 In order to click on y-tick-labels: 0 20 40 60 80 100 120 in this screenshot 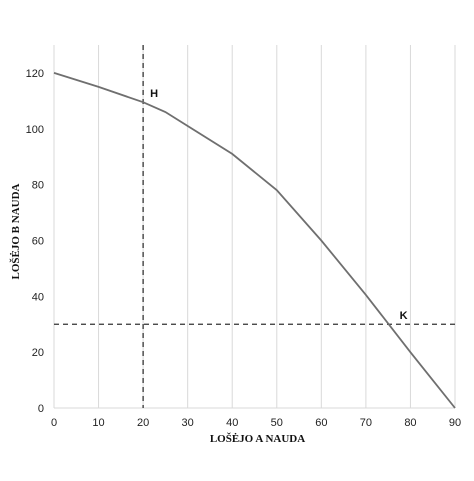, I will do `click(35, 241)`.